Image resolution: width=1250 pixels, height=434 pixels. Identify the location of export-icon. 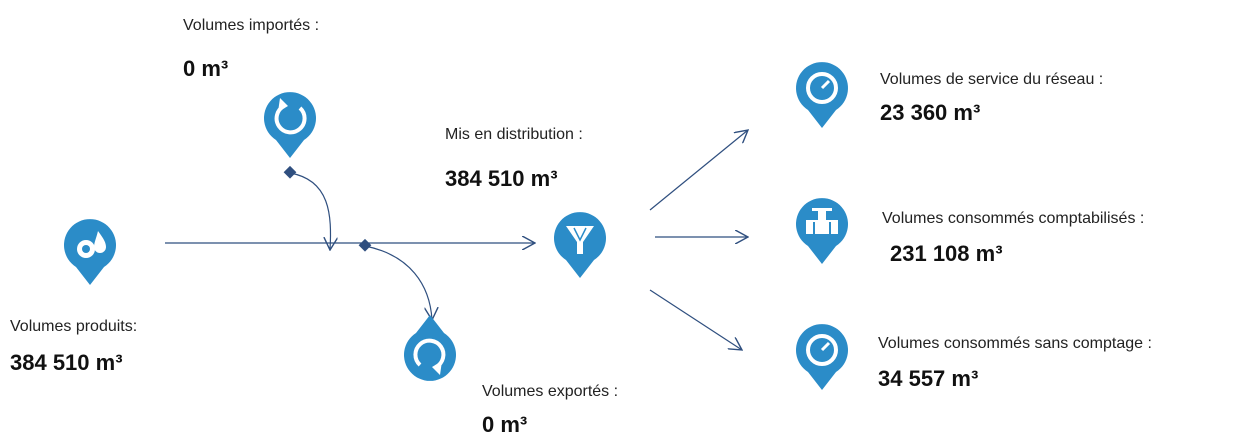
(430, 348).